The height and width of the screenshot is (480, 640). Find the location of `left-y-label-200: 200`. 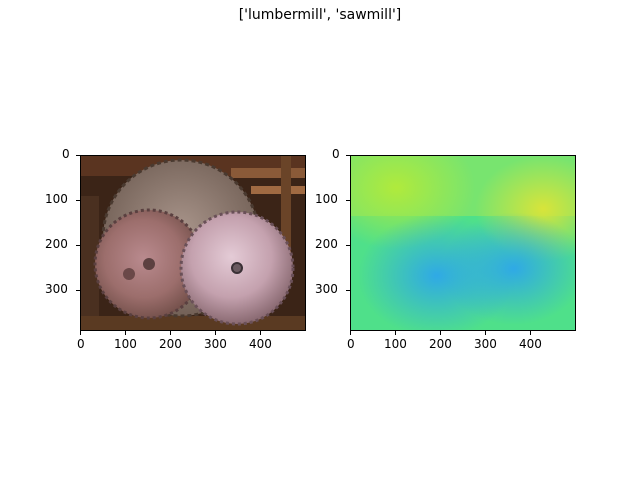

left-y-label-200: 200 is located at coordinates (56, 244).